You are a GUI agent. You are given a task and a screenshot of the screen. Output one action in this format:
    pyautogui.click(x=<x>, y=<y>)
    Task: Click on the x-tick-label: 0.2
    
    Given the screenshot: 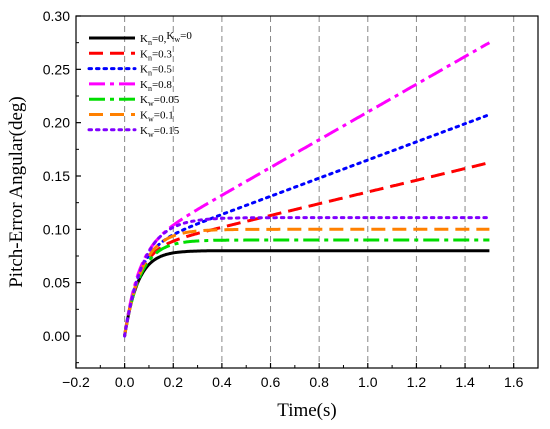 What is the action you would take?
    pyautogui.click(x=174, y=382)
    